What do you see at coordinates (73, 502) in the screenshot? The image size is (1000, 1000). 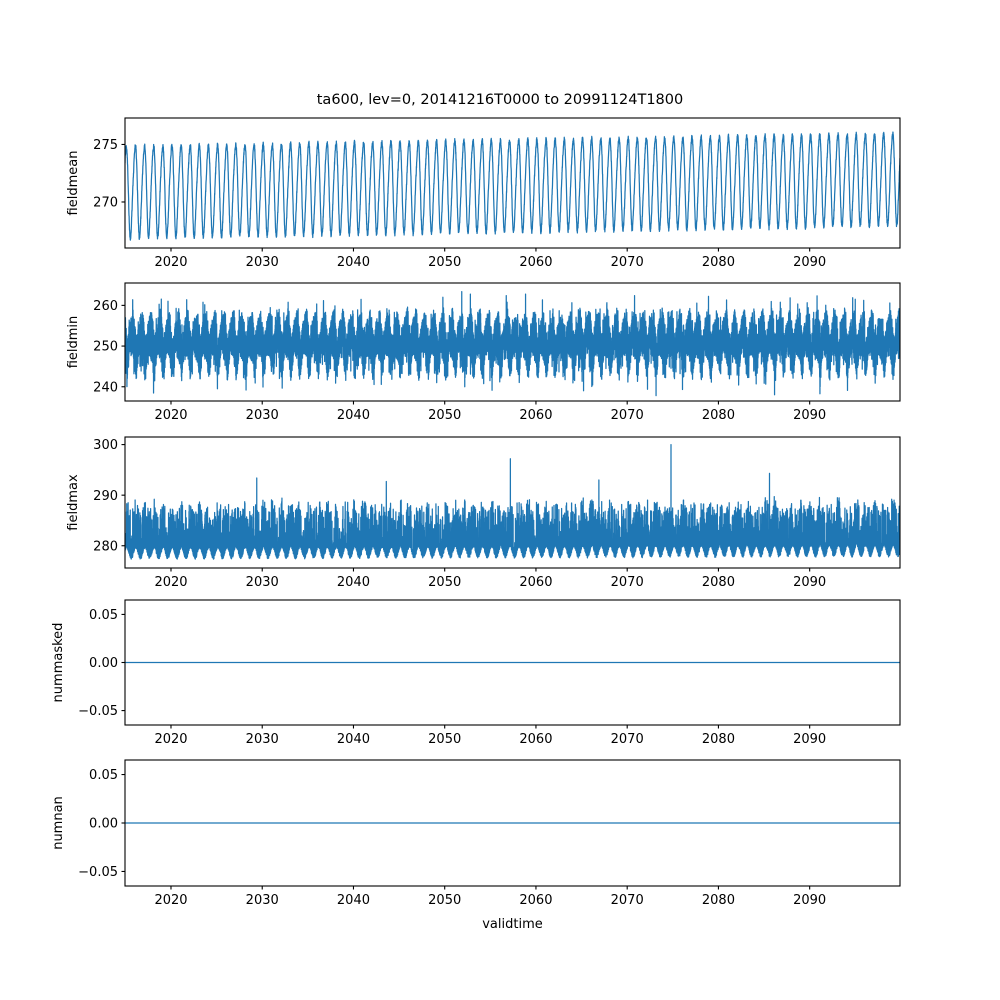 I see `y-axis-label-fieldmax: fieldmax` at bounding box center [73, 502].